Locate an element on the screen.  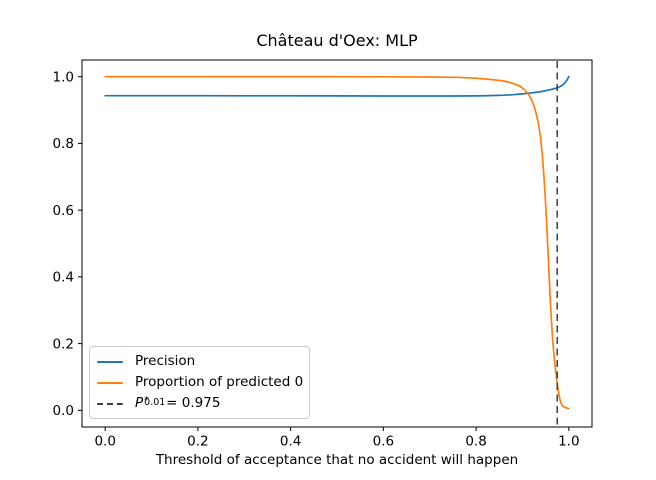
legend-label-proportion: Proportion of predicted 0 is located at coordinates (219, 382).